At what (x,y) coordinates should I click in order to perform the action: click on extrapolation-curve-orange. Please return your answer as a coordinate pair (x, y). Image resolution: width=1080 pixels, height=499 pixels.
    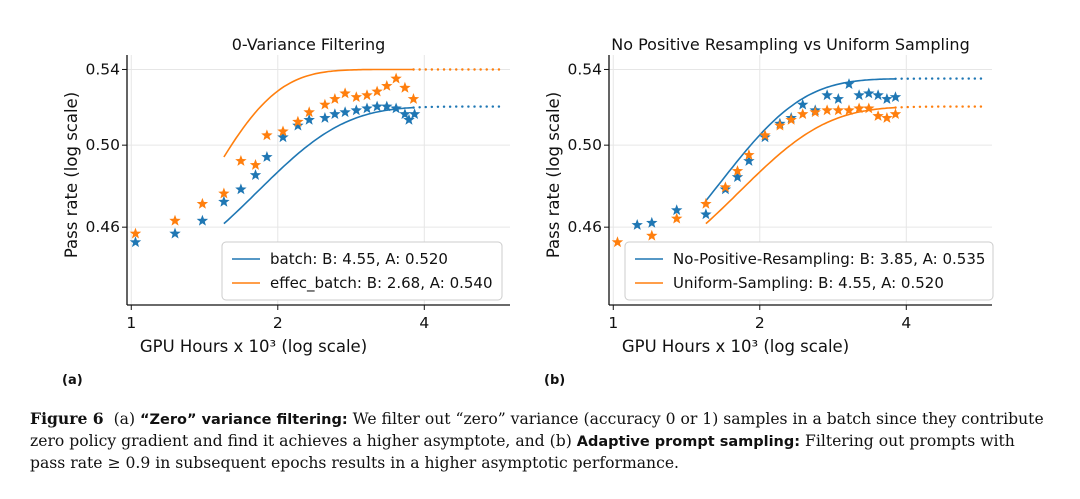
    Looking at the image, I should click on (940, 107).